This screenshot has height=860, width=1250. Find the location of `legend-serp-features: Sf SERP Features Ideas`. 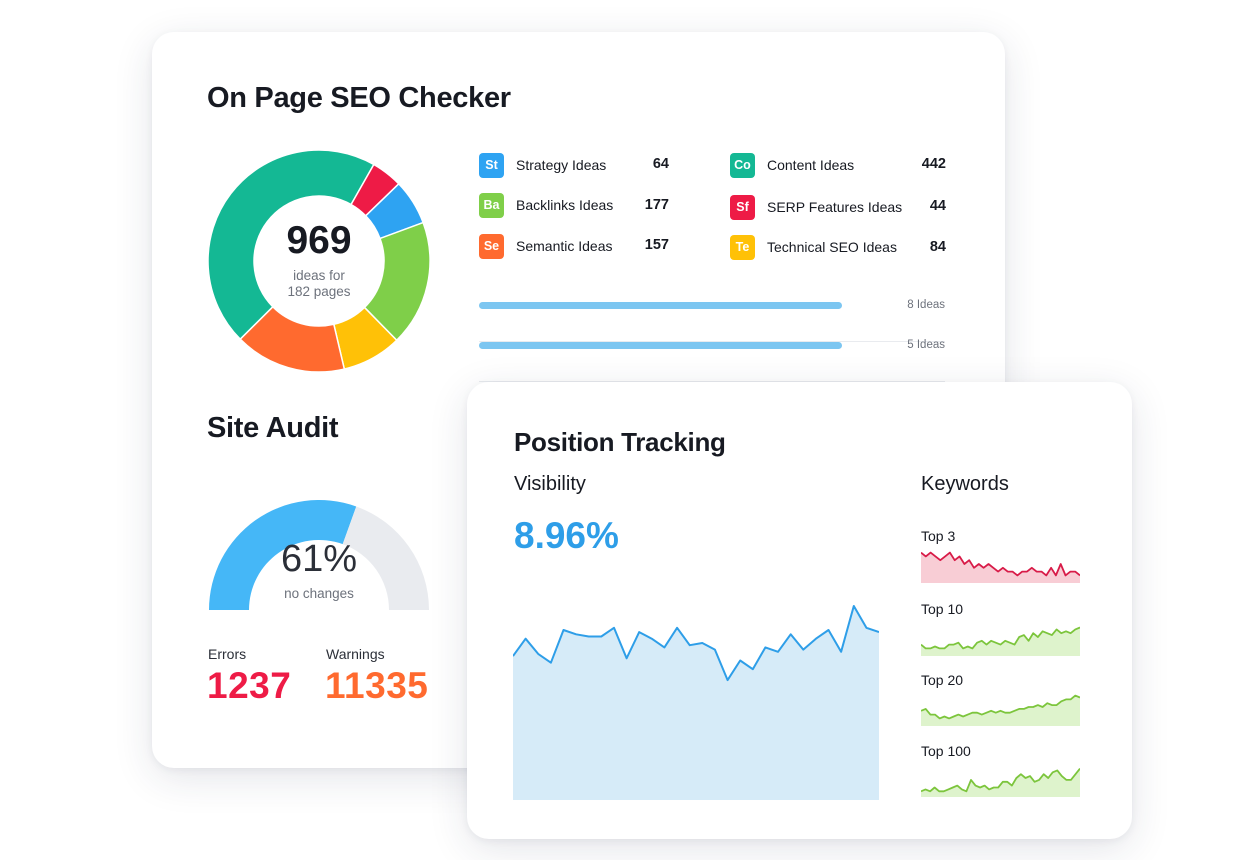

legend-serp-features: Sf SERP Features Ideas is located at coordinates (816, 207).